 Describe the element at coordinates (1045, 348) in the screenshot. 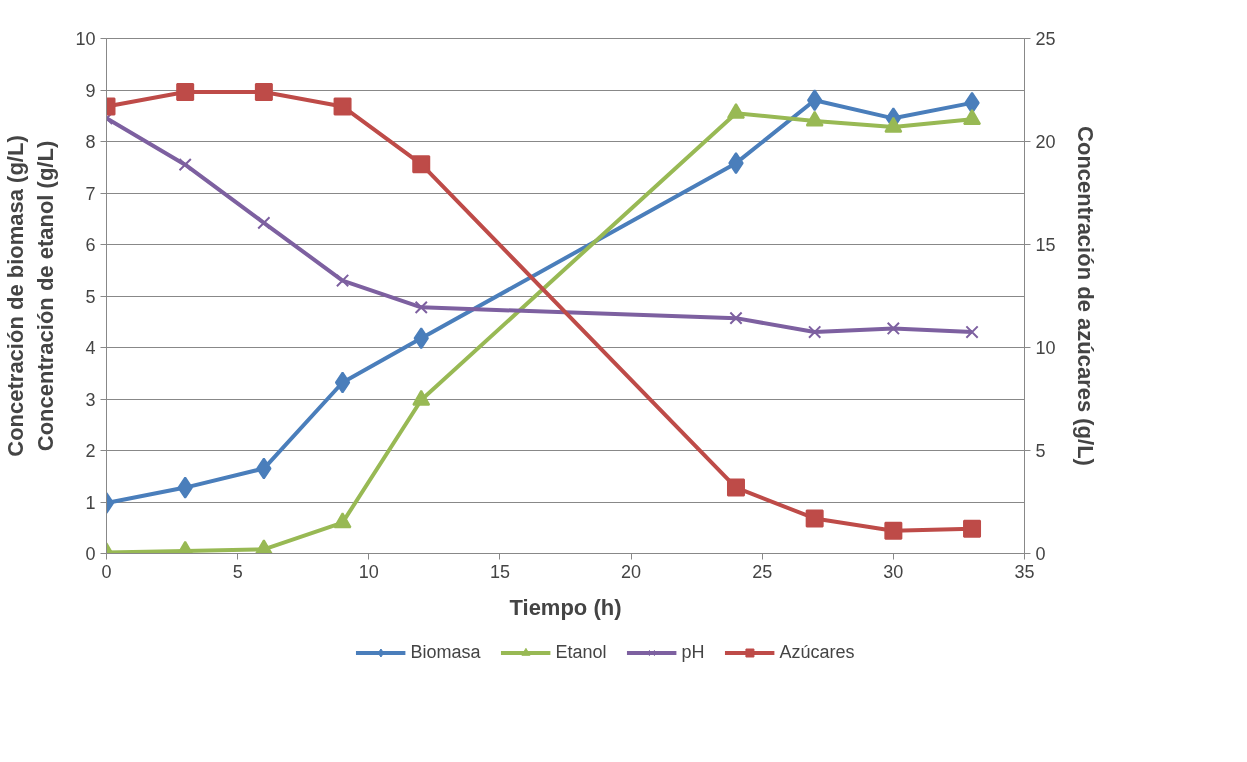

I see `y2-tick-label: 10` at that location.